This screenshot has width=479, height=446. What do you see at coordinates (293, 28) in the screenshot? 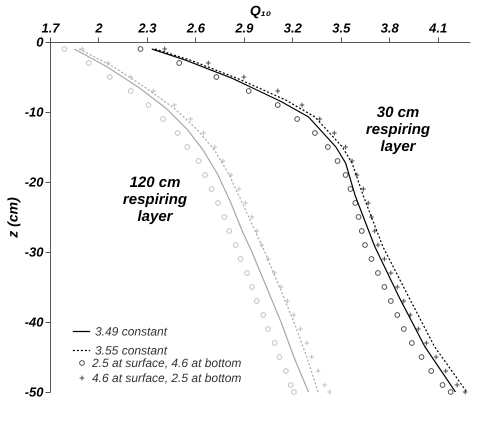
I see `x-tick-label: 3.2` at bounding box center [293, 28].